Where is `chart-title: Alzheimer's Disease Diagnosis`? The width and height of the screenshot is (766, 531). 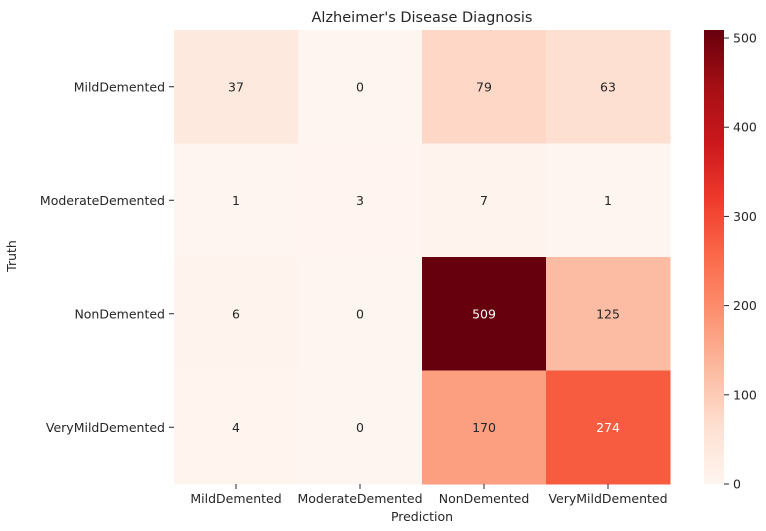
chart-title: Alzheimer's Disease Diagnosis is located at coordinates (422, 18).